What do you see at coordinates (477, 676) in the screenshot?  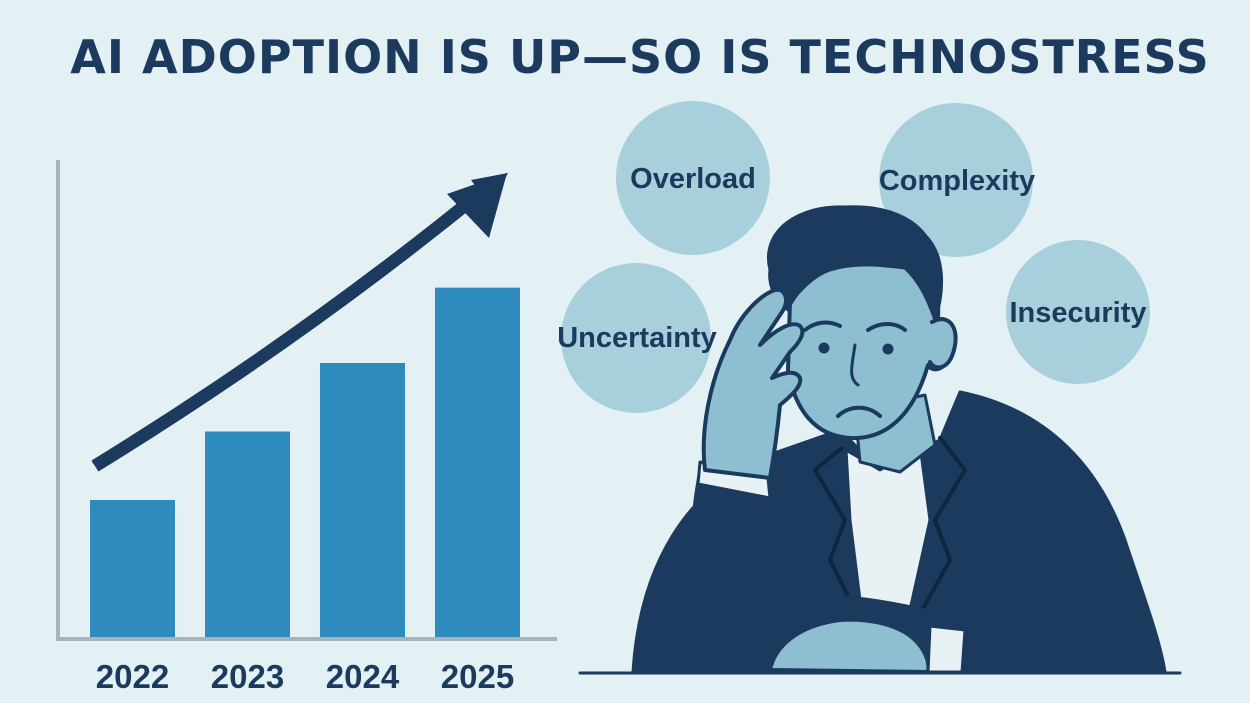 I see `tick-label-2025: 2025` at bounding box center [477, 676].